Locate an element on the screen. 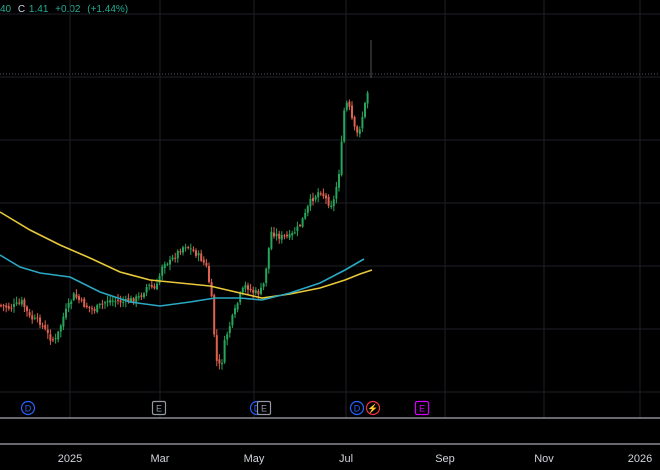  change-percent: (+1.44%) is located at coordinates (108, 9).